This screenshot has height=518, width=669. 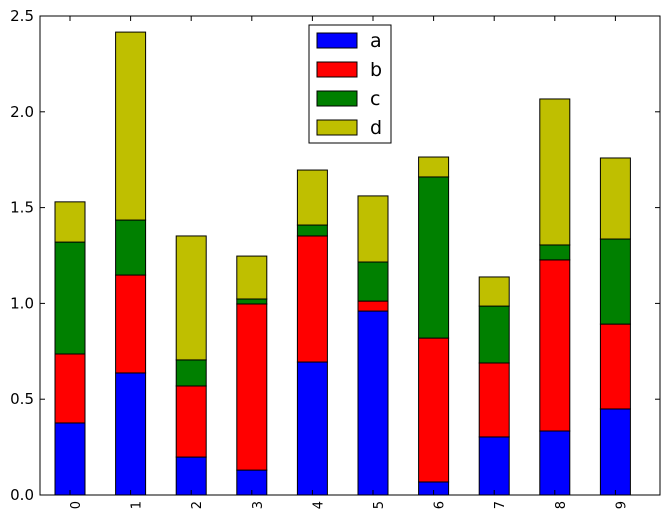 What do you see at coordinates (337, 40) in the screenshot?
I see `legend-swatch-a` at bounding box center [337, 40].